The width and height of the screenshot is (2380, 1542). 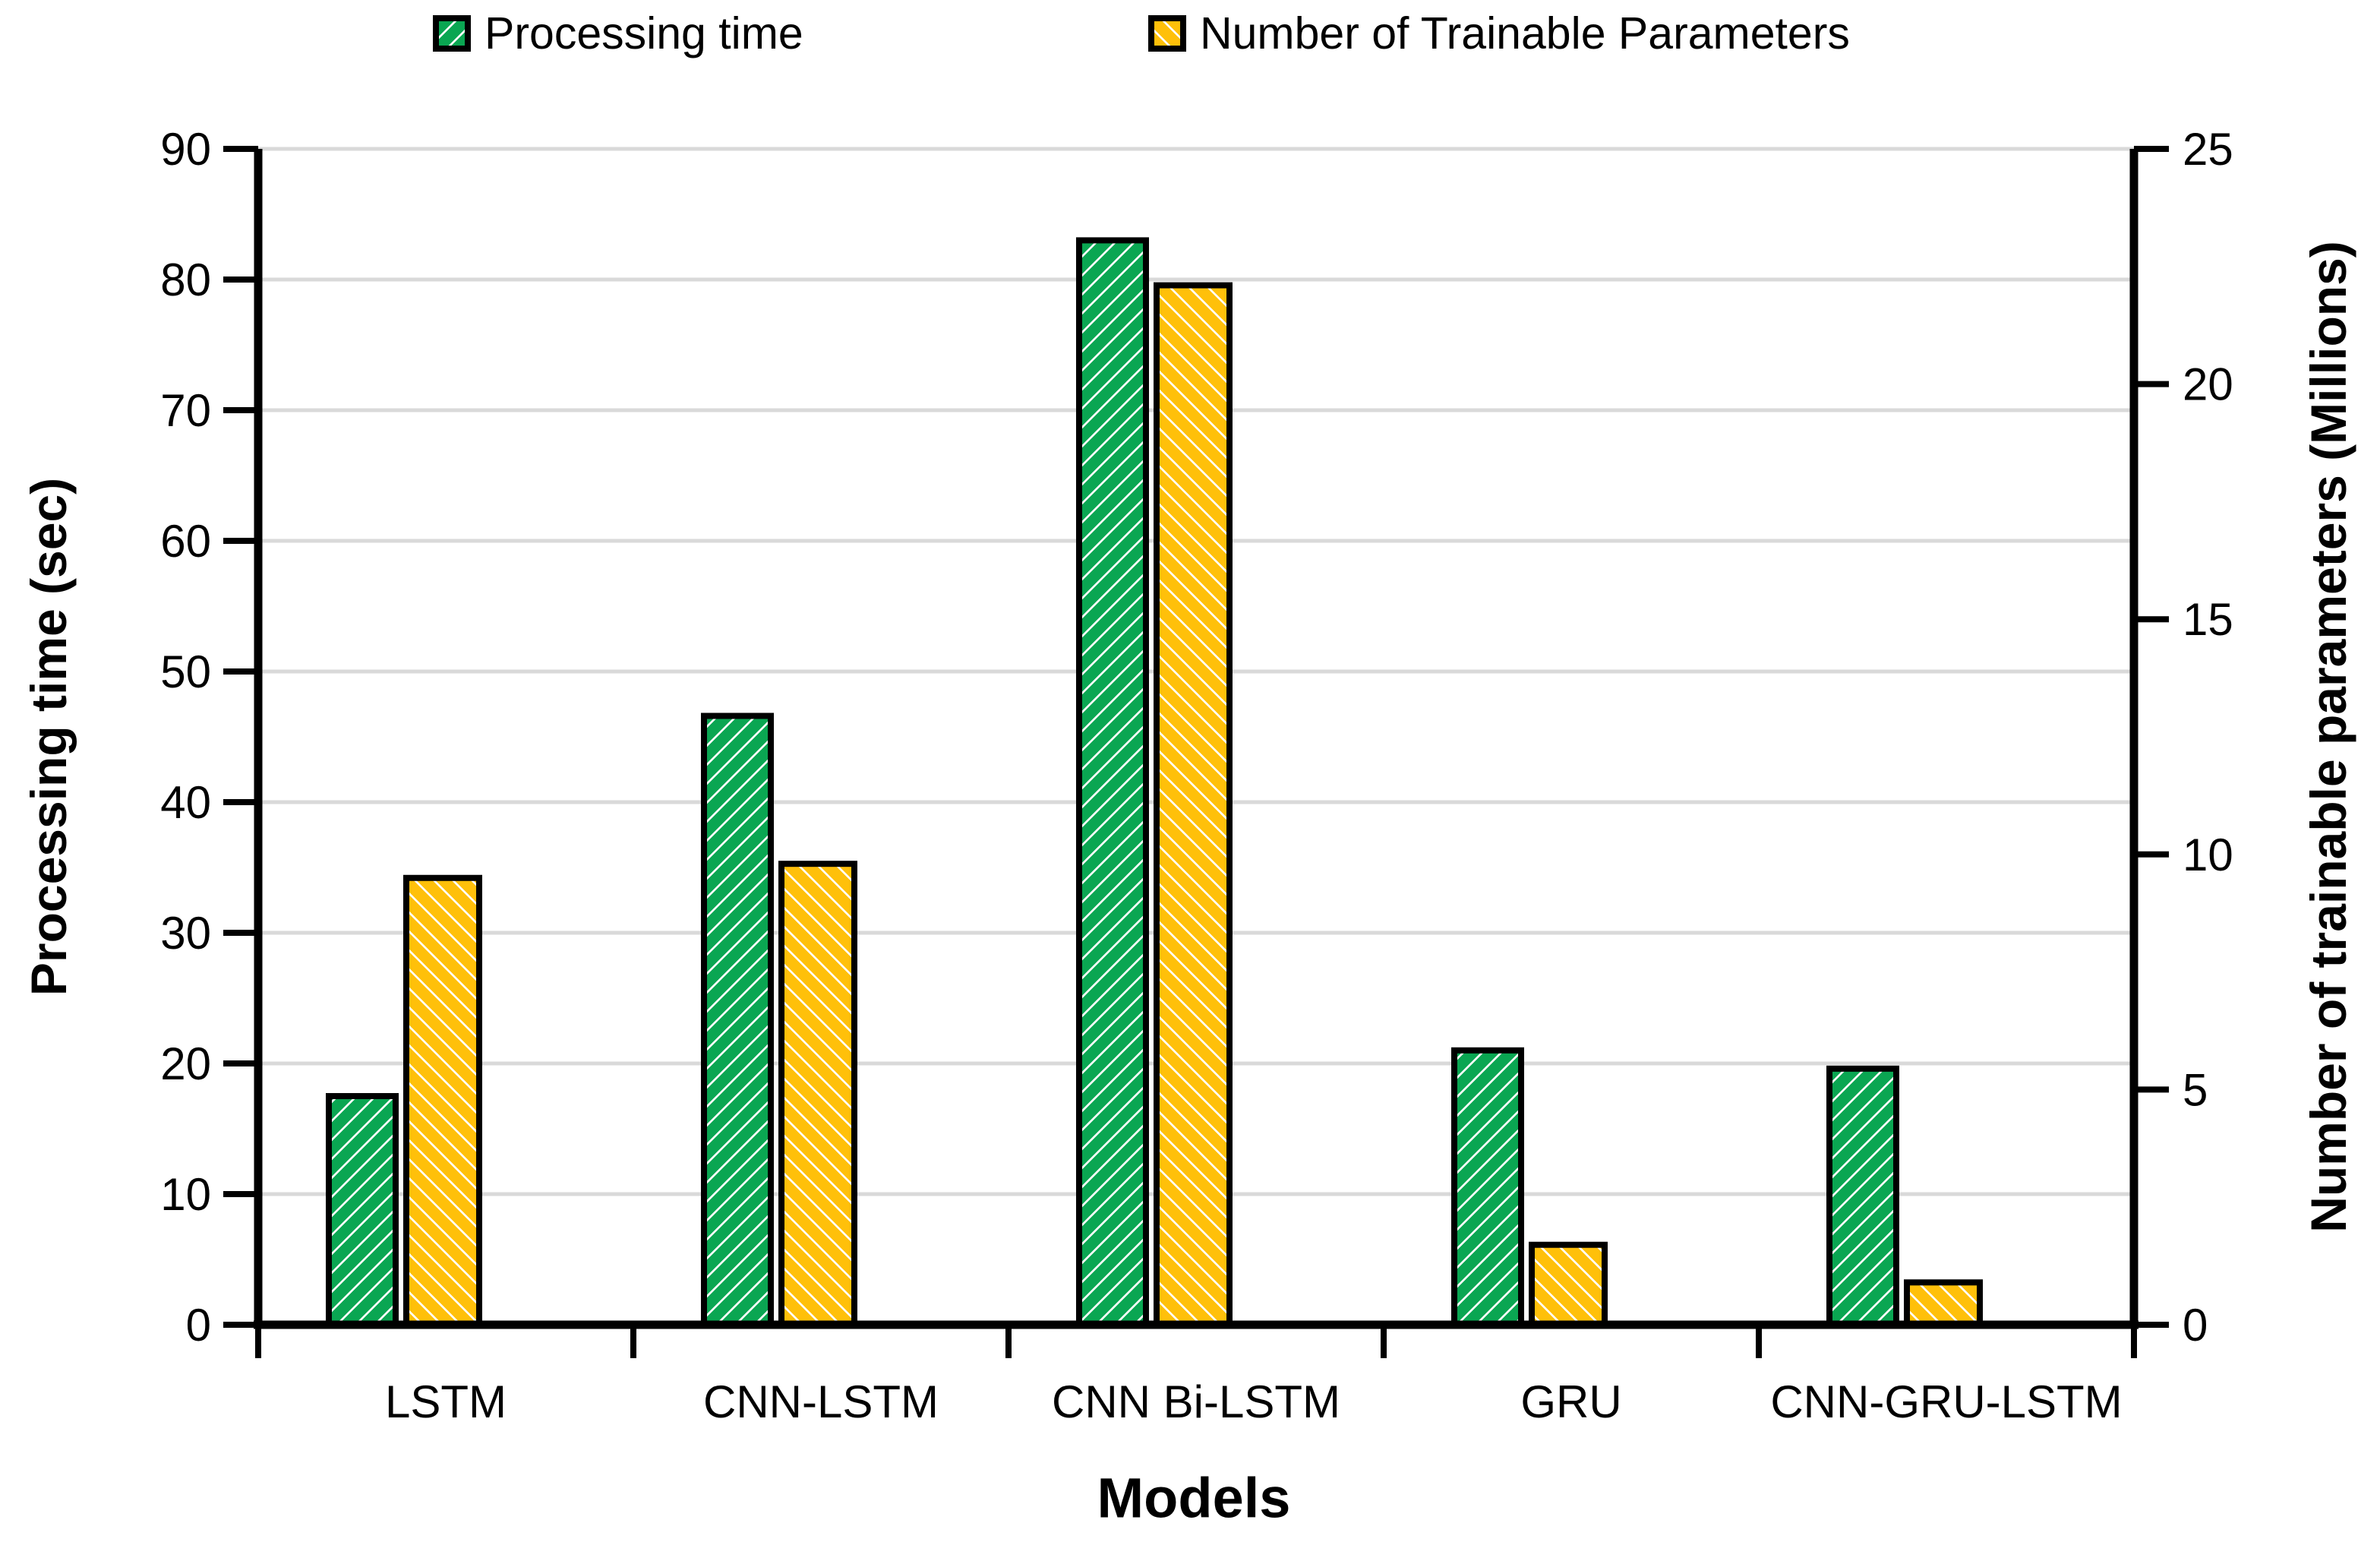 What do you see at coordinates (198, 1325) in the screenshot?
I see `left-axis-tick-label: 0` at bounding box center [198, 1325].